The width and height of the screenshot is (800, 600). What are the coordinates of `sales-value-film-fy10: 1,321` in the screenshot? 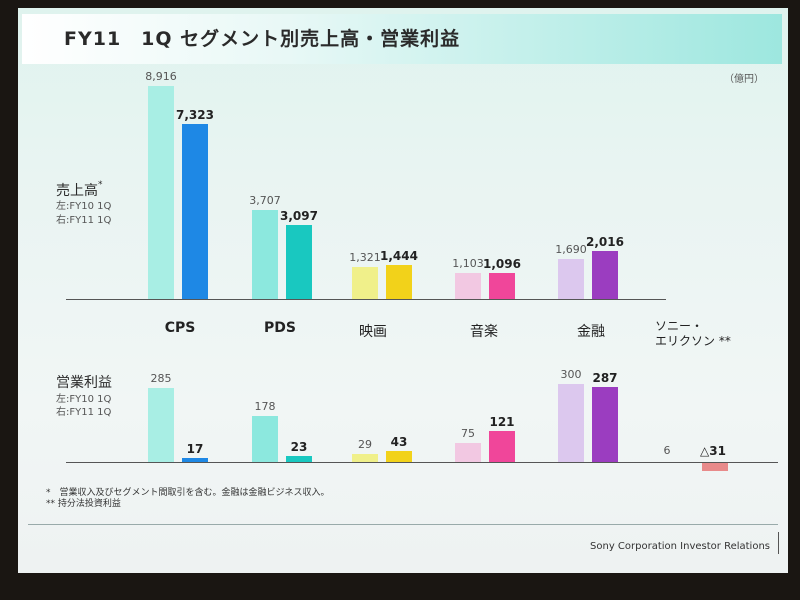 It's located at (365, 258).